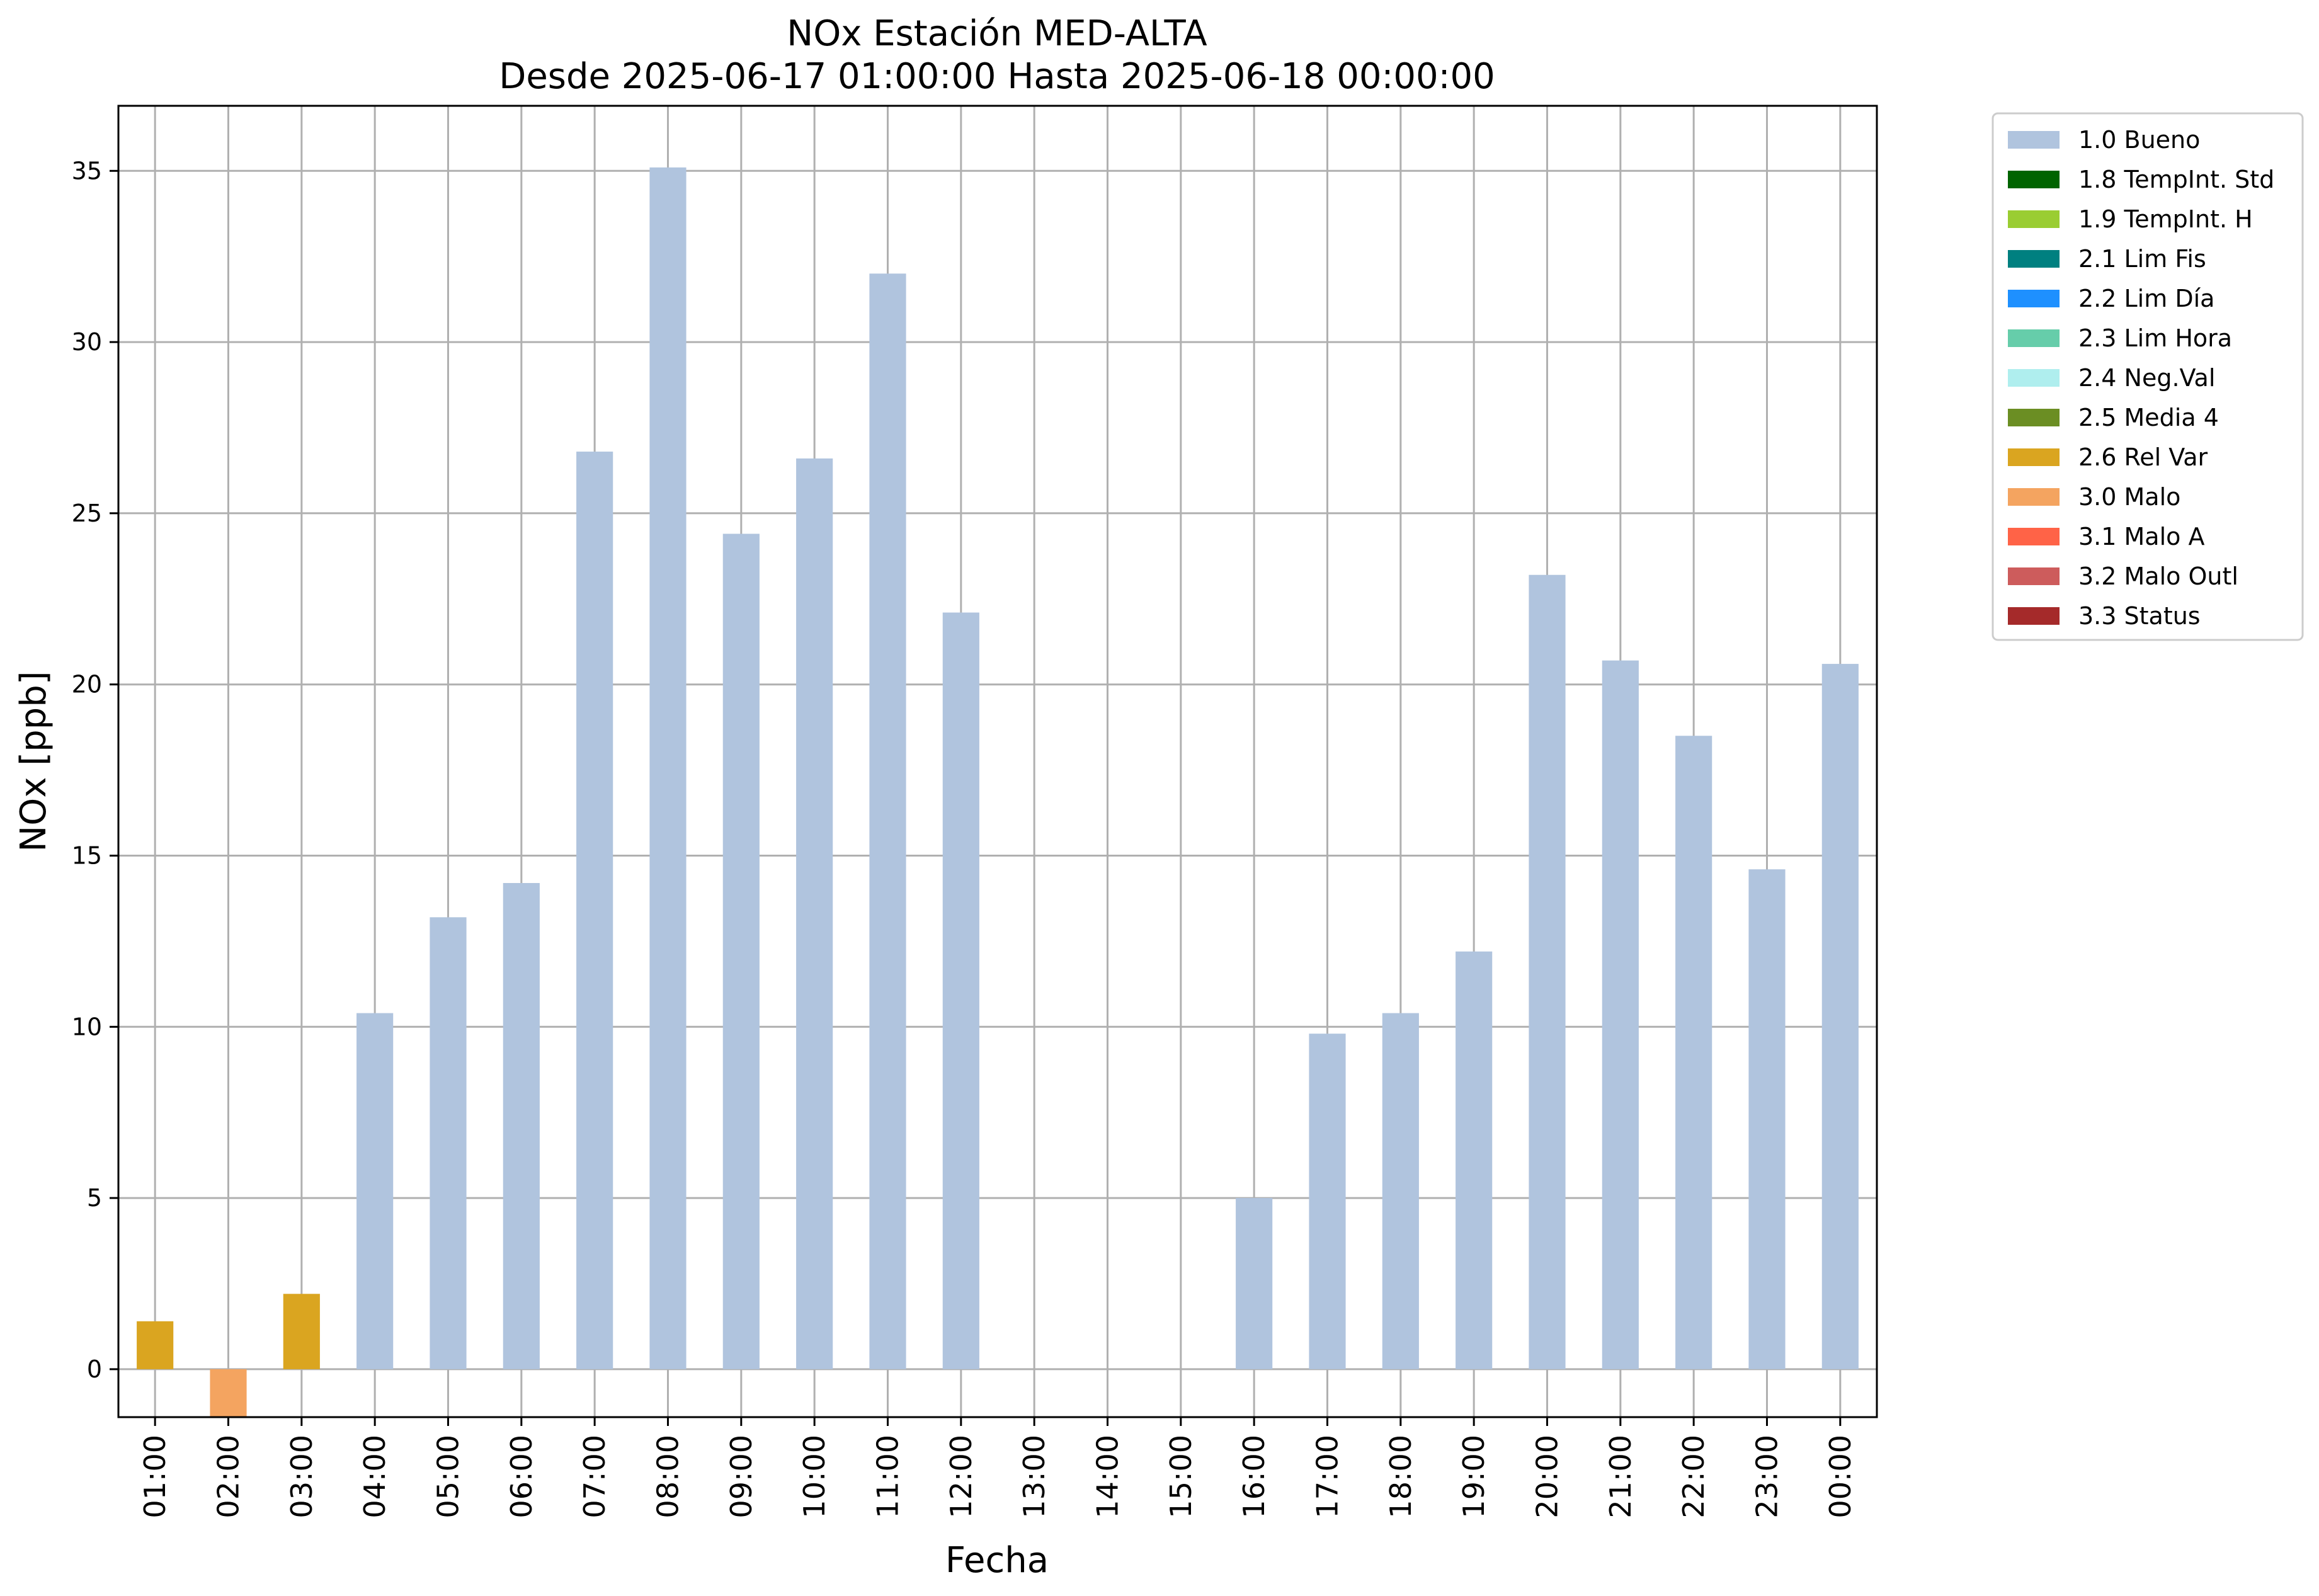 The width and height of the screenshot is (2319, 1596). What do you see at coordinates (87, 1026) in the screenshot?
I see `y-tick-label: 10` at bounding box center [87, 1026].